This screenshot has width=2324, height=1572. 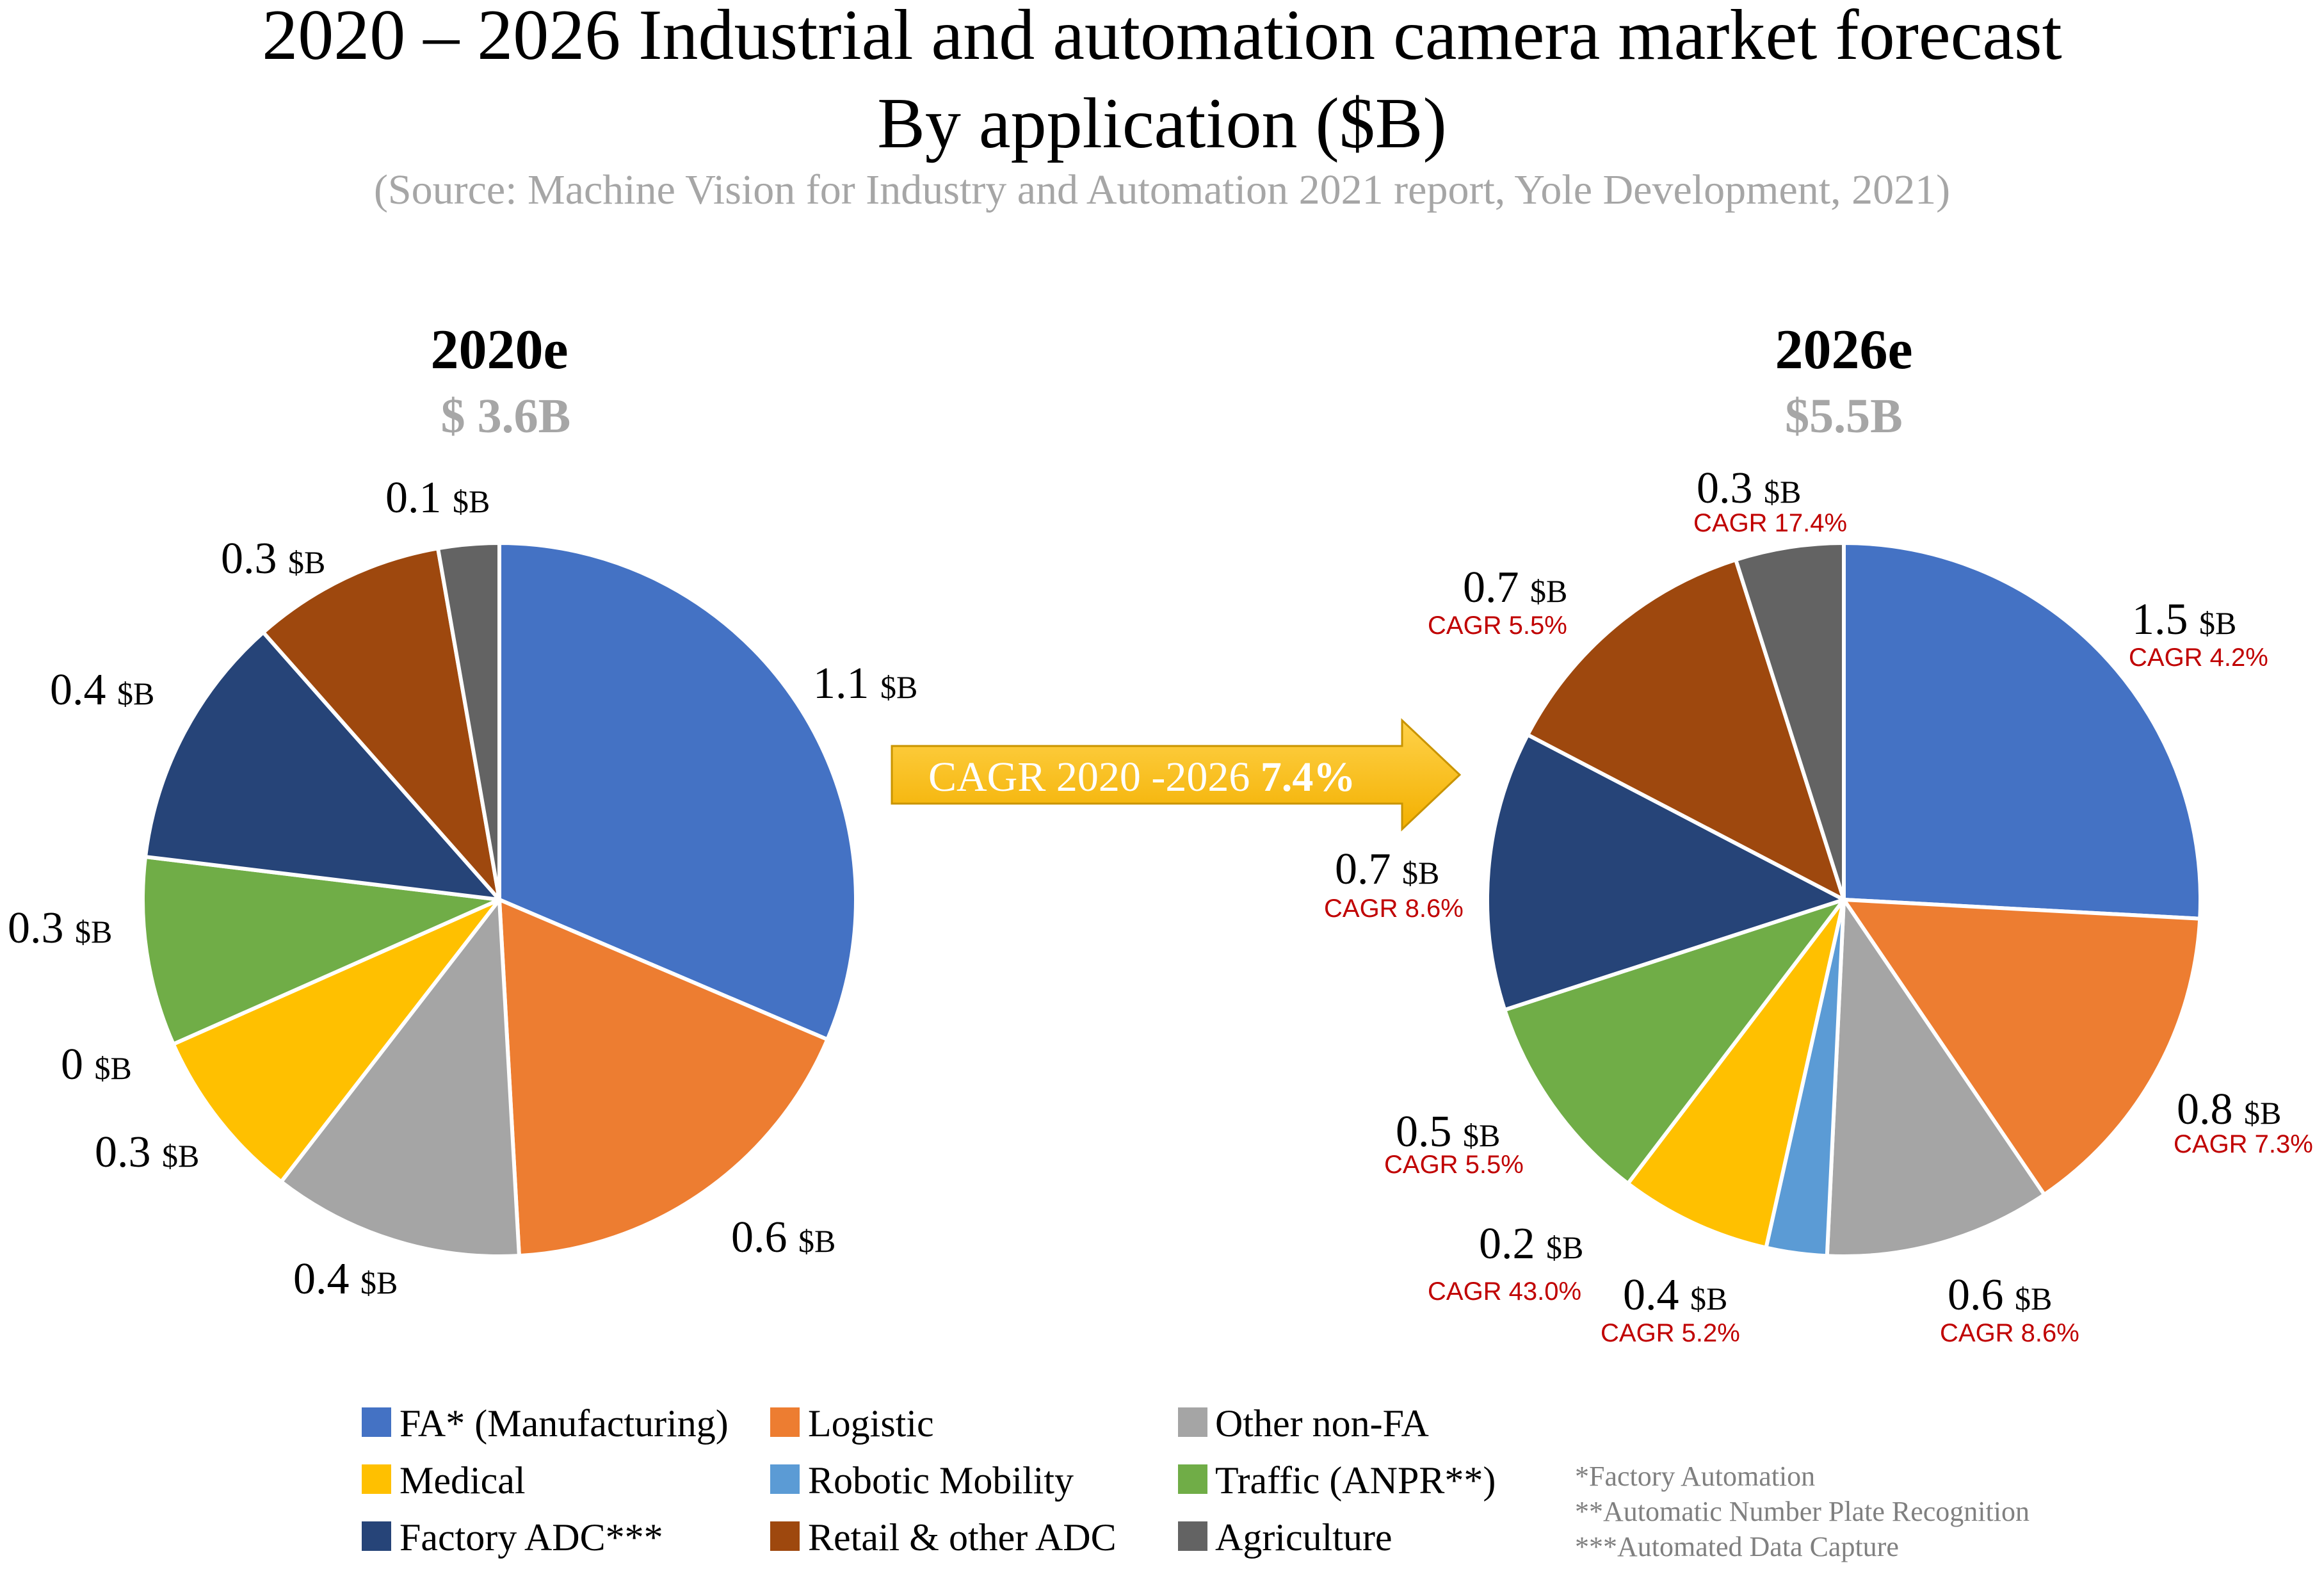 What do you see at coordinates (1515, 587) in the screenshot?
I see `data-label-2026-retail: 0.7 $B` at bounding box center [1515, 587].